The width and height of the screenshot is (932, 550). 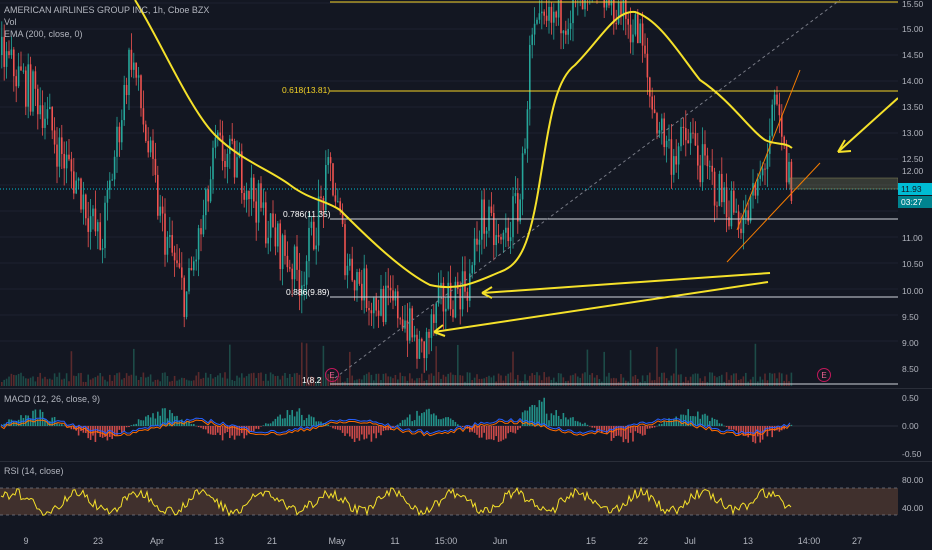 What do you see at coordinates (307, 214) in the screenshot?
I see `fib-label-0786: 0.786(11.35)` at bounding box center [307, 214].